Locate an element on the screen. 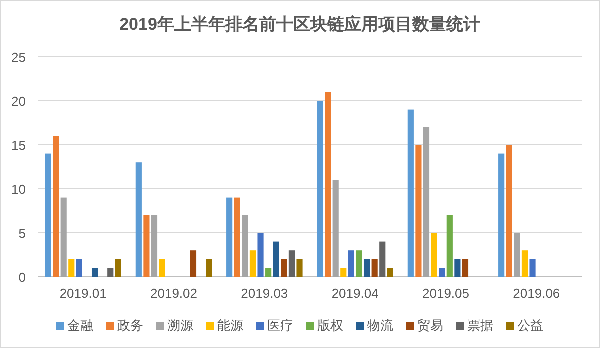 Image resolution: width=600 pixels, height=348 pixels. y-tick-label: 5 is located at coordinates (22, 233).